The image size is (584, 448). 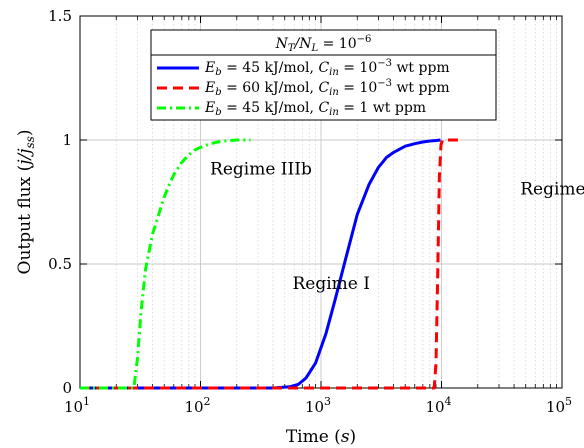 What do you see at coordinates (60, 264) in the screenshot?
I see `y-tick-label: 0.5` at bounding box center [60, 264].